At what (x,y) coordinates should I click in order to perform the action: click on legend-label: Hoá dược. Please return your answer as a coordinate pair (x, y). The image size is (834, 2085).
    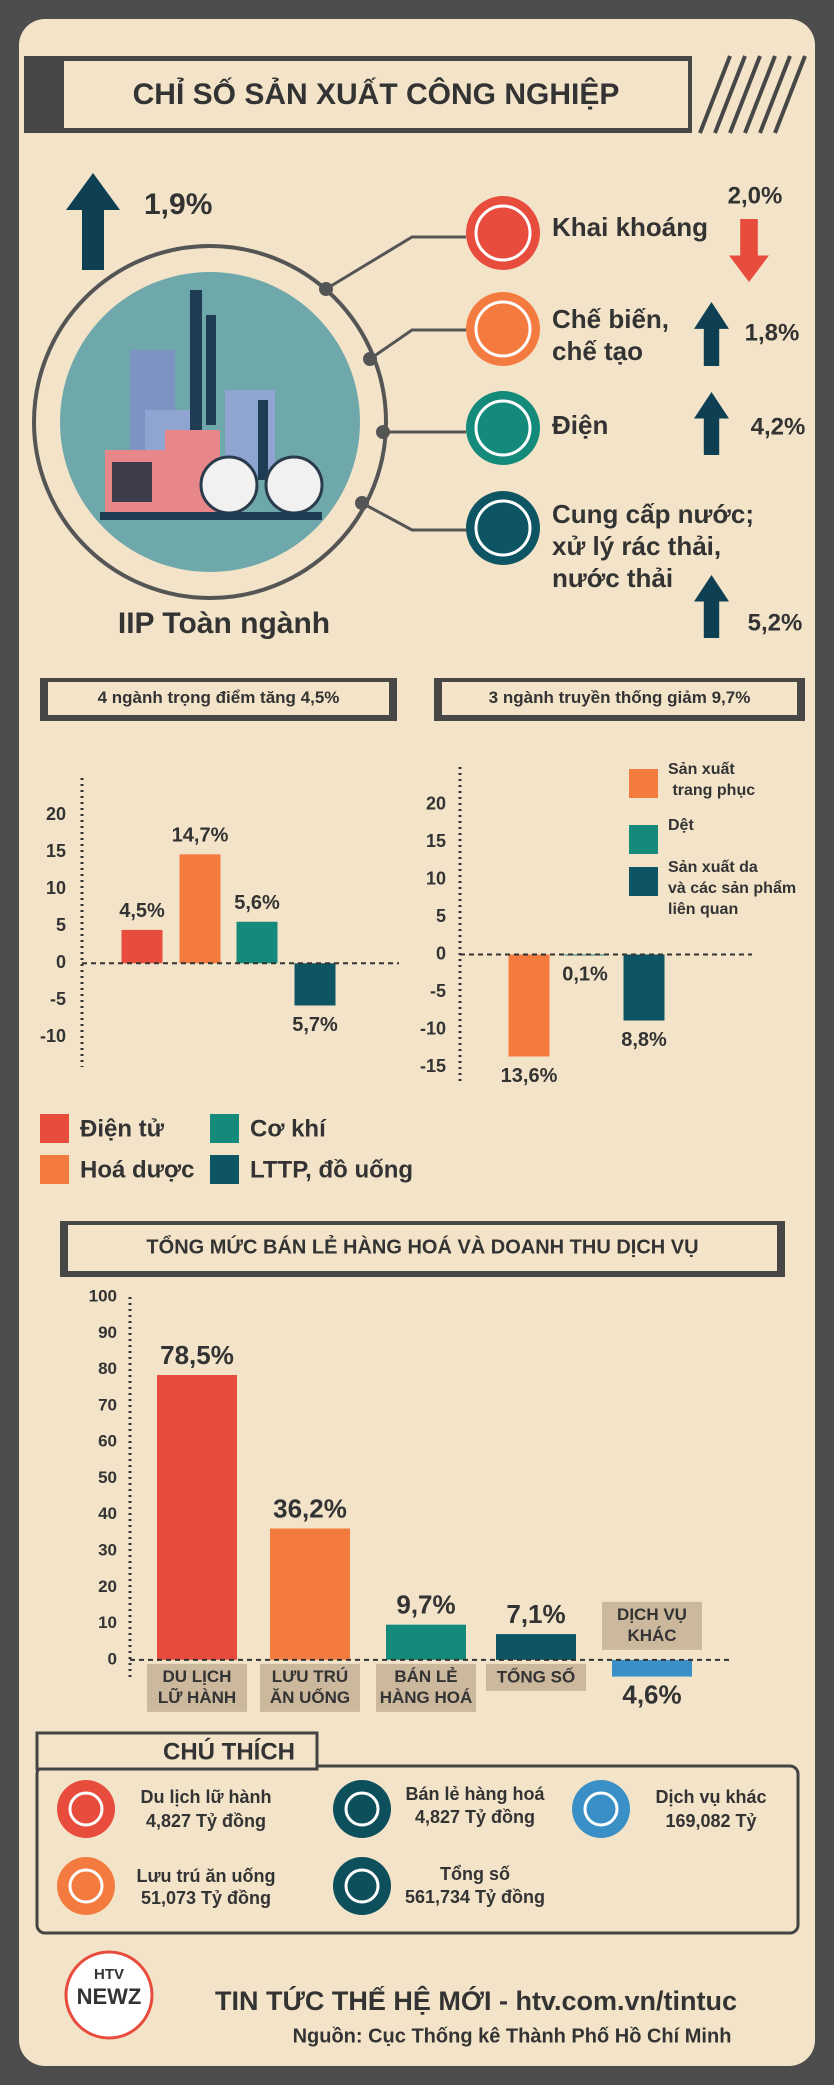
    Looking at the image, I should click on (137, 1169).